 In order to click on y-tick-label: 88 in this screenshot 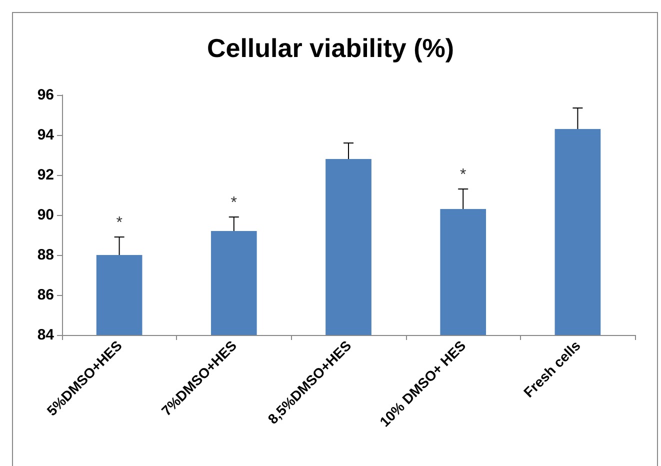, I will do `click(45, 255)`.